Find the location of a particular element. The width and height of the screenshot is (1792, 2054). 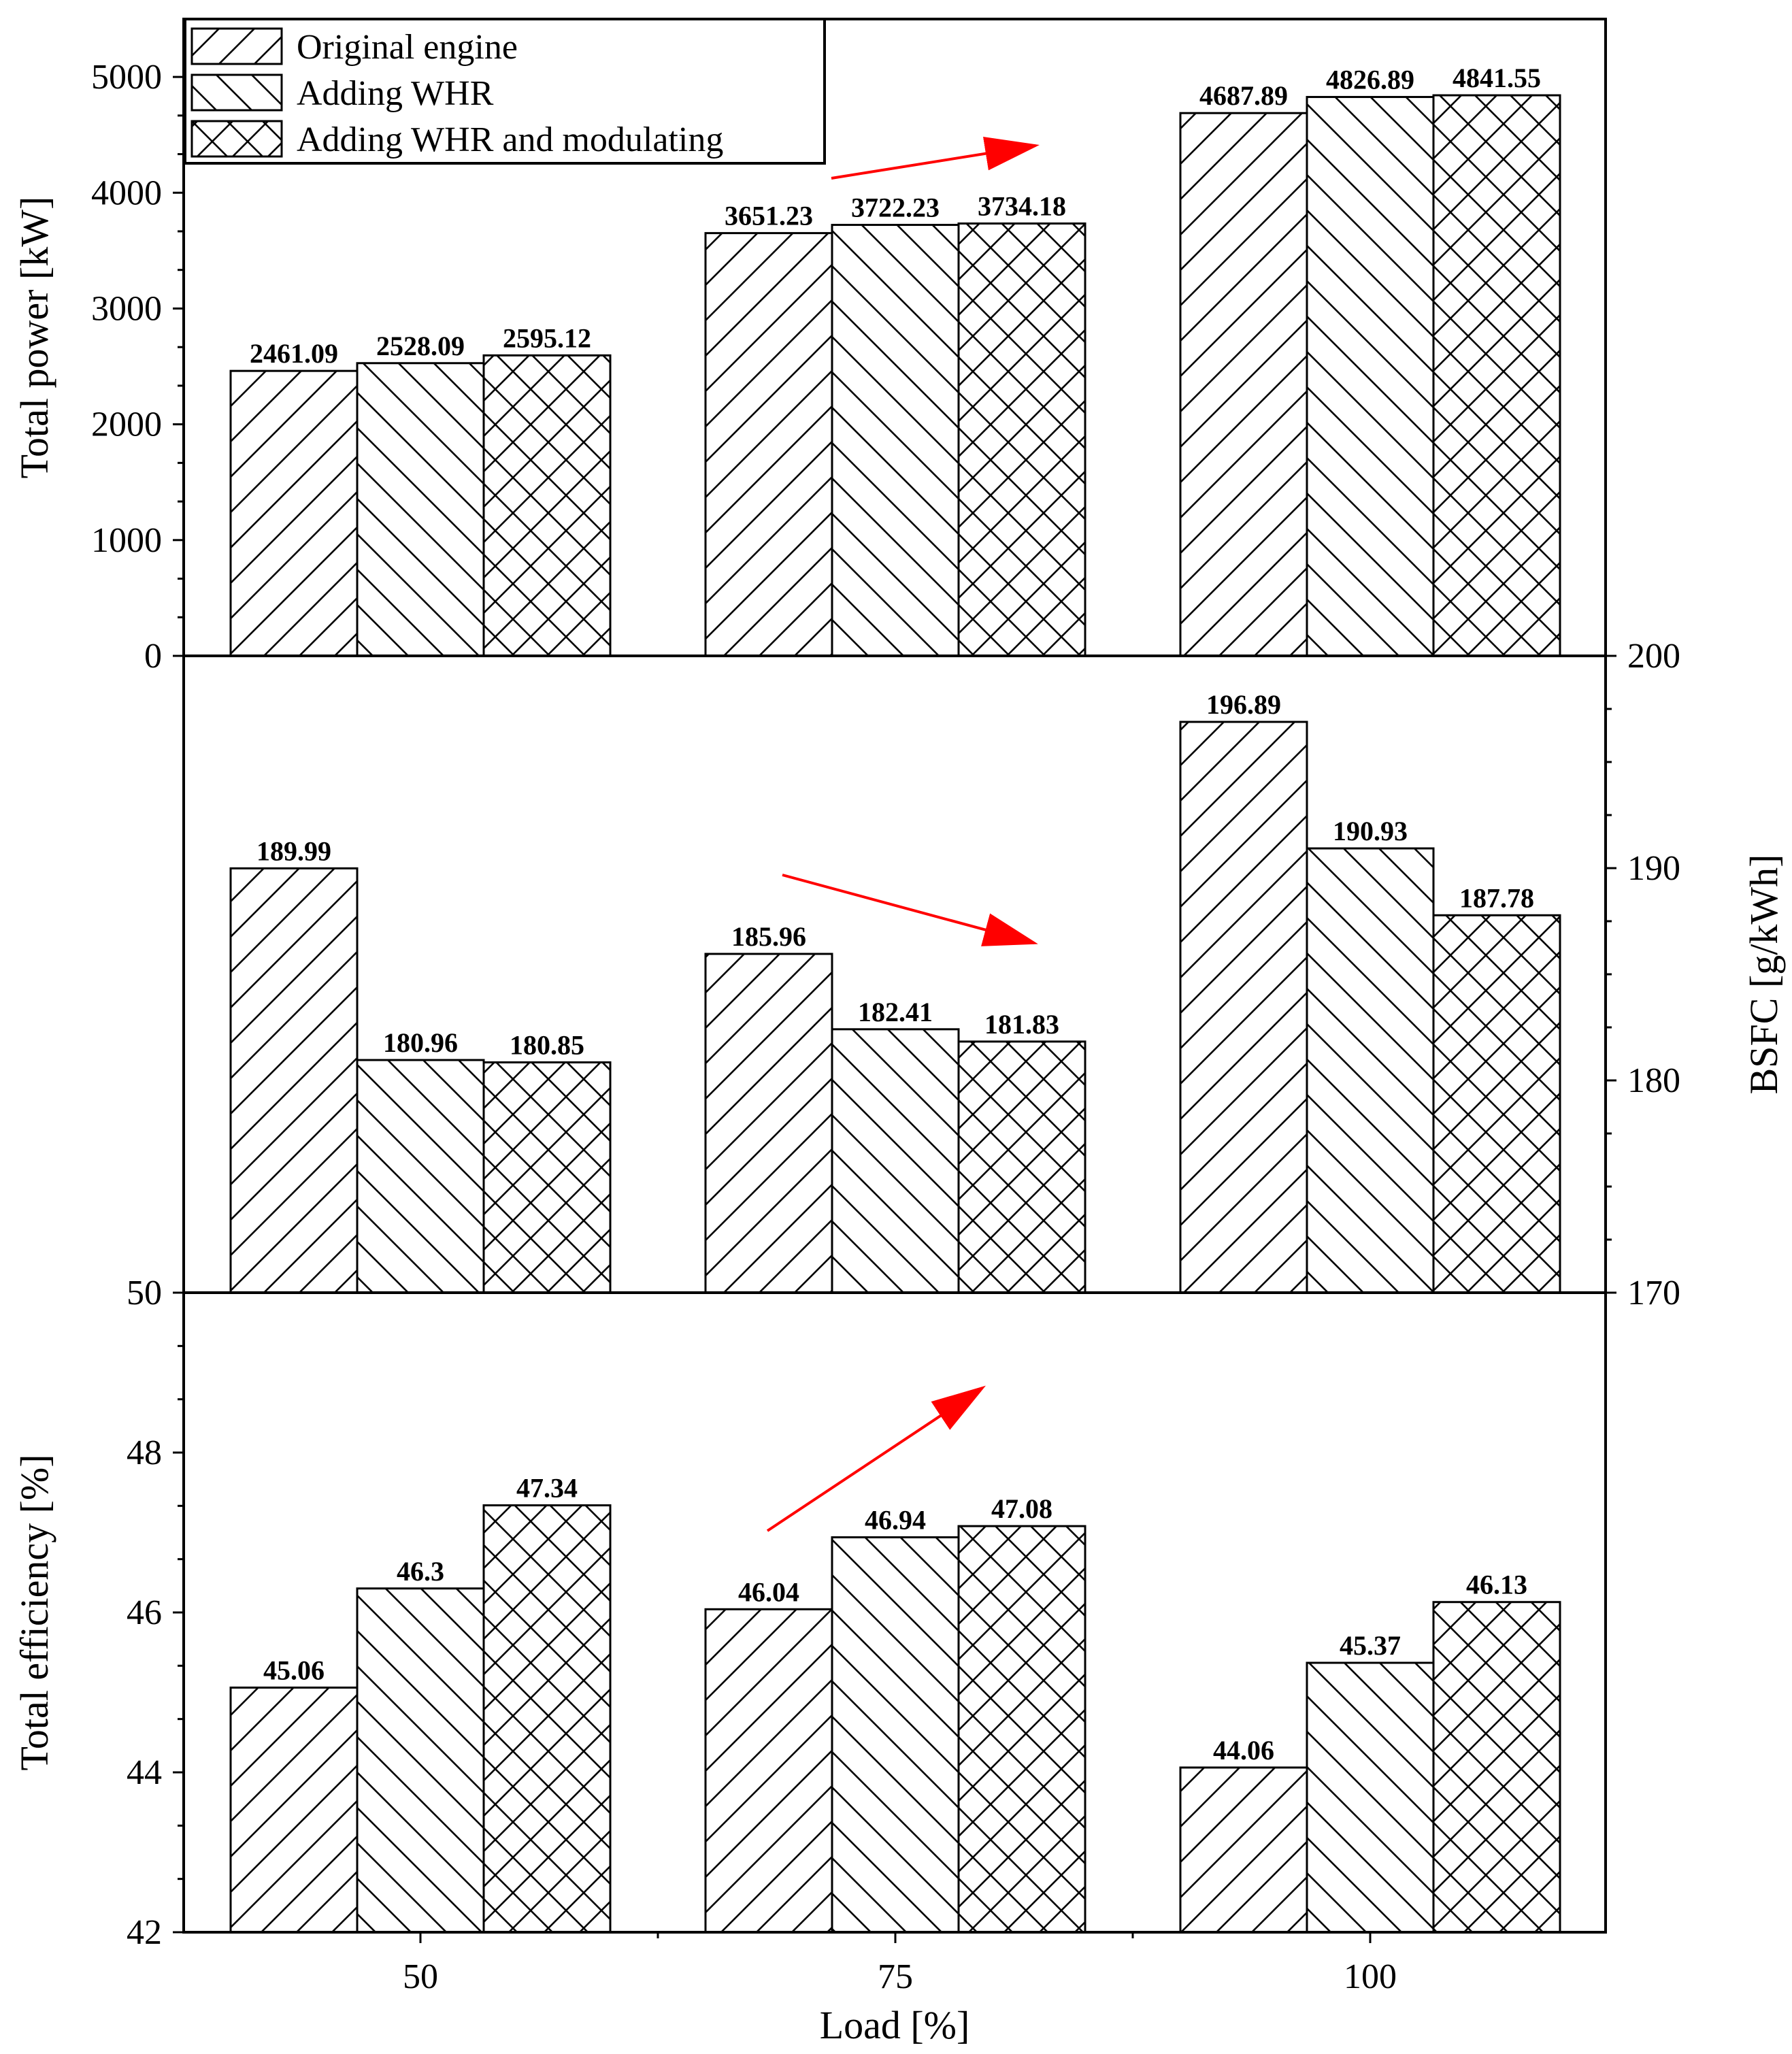

data-label: 4687.89 is located at coordinates (1243, 95).